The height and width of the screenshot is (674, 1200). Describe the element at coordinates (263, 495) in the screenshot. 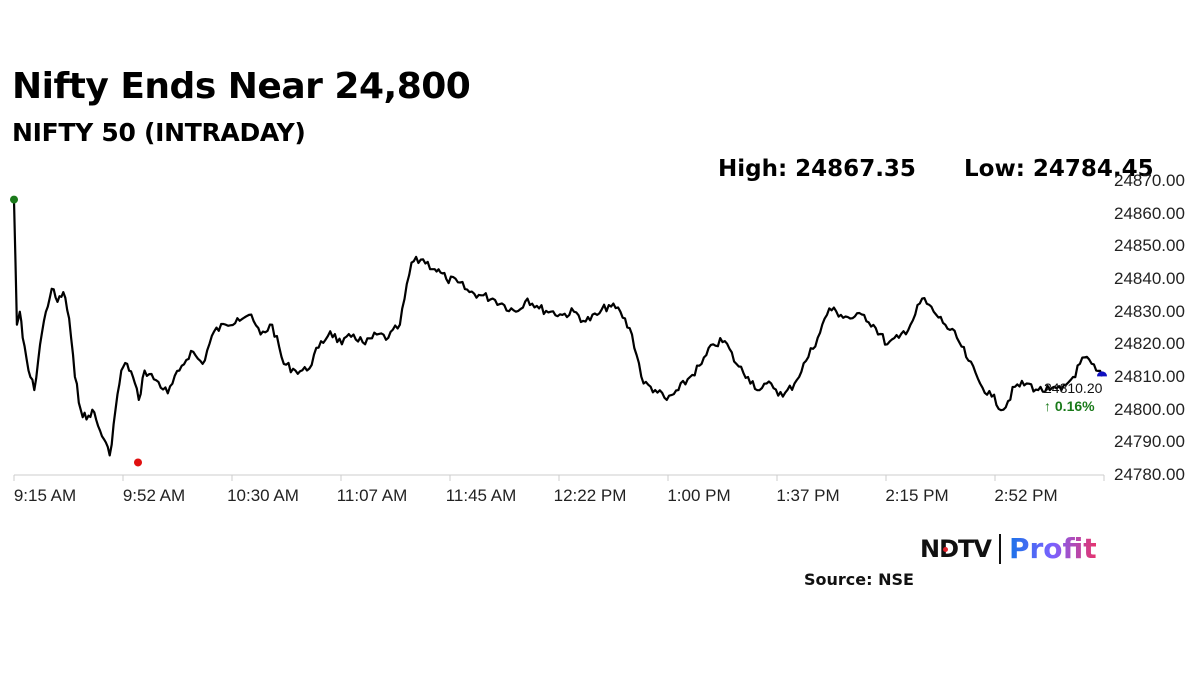

I see `x-tick-label: 10:30 AM` at that location.